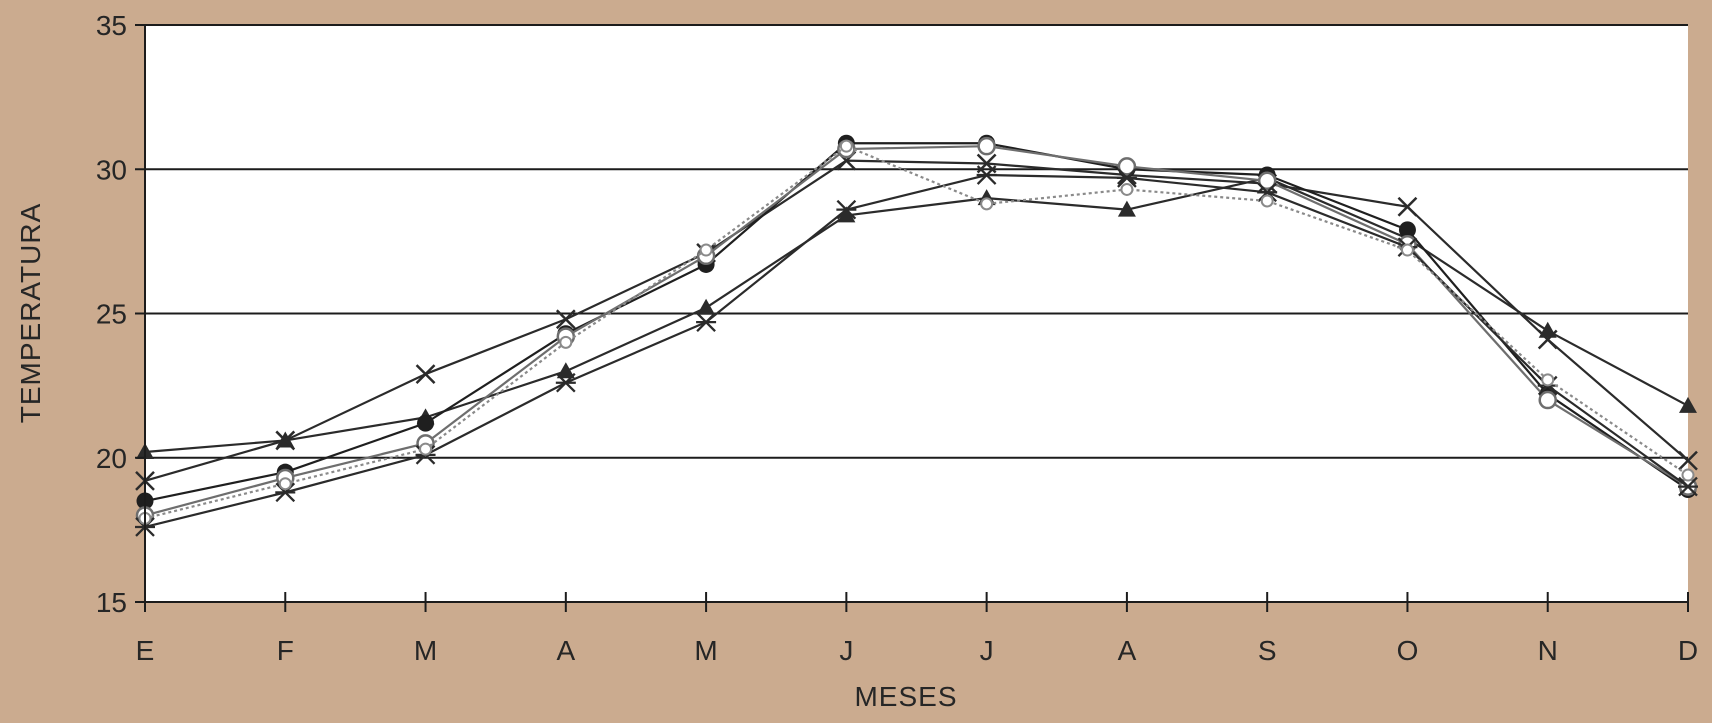 The height and width of the screenshot is (723, 1712). I want to click on y-tick-labels: 15 20 25 30 35, so click(111, 314).